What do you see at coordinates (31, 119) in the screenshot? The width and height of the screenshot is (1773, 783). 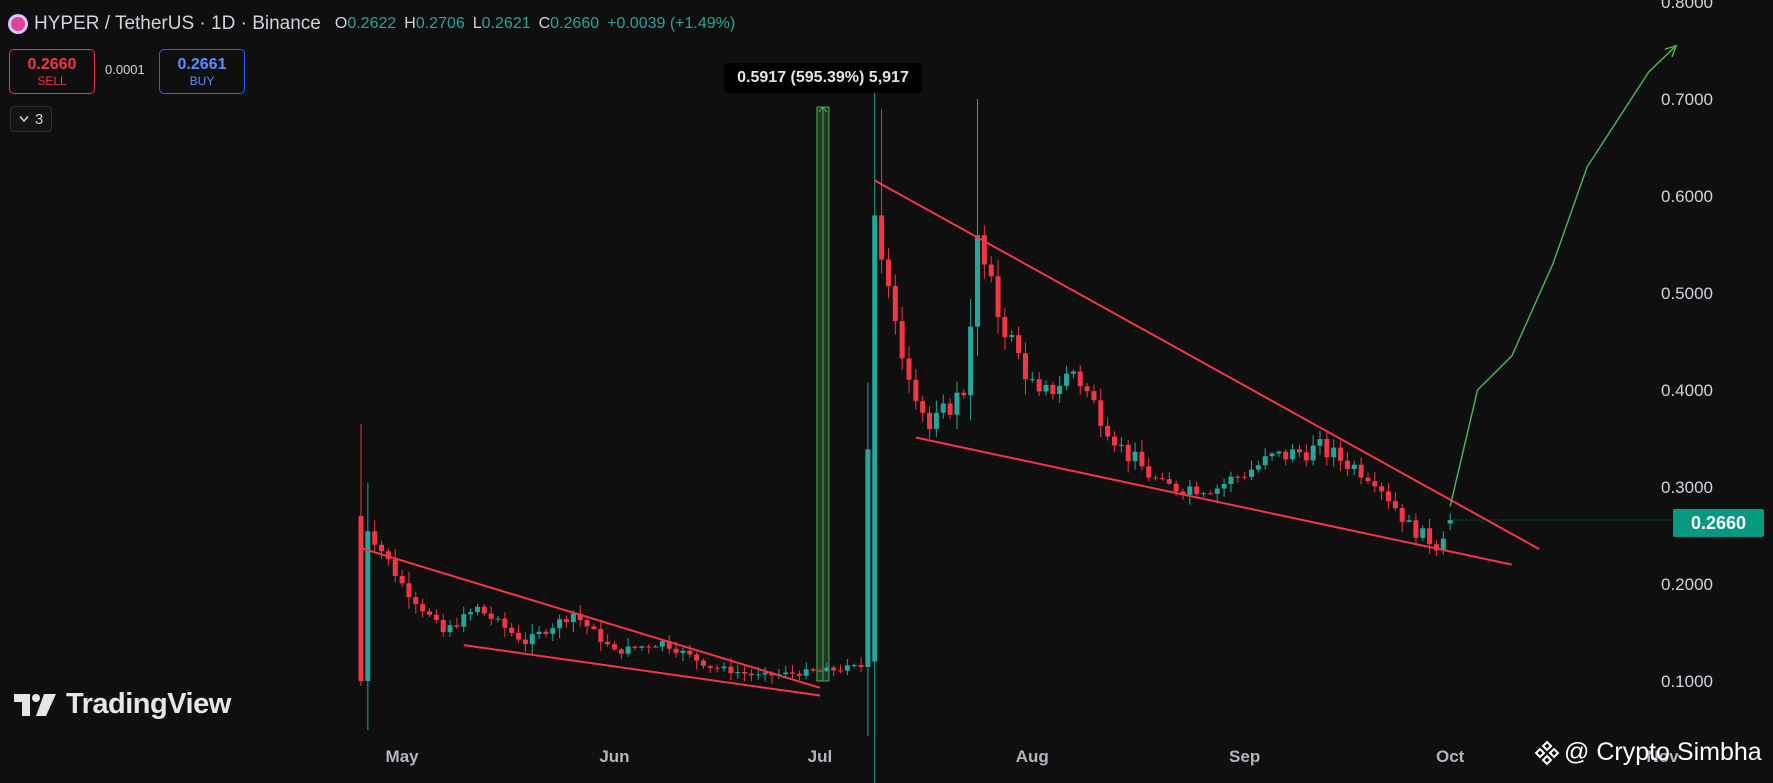 I see `indicators-toggle: 3` at bounding box center [31, 119].